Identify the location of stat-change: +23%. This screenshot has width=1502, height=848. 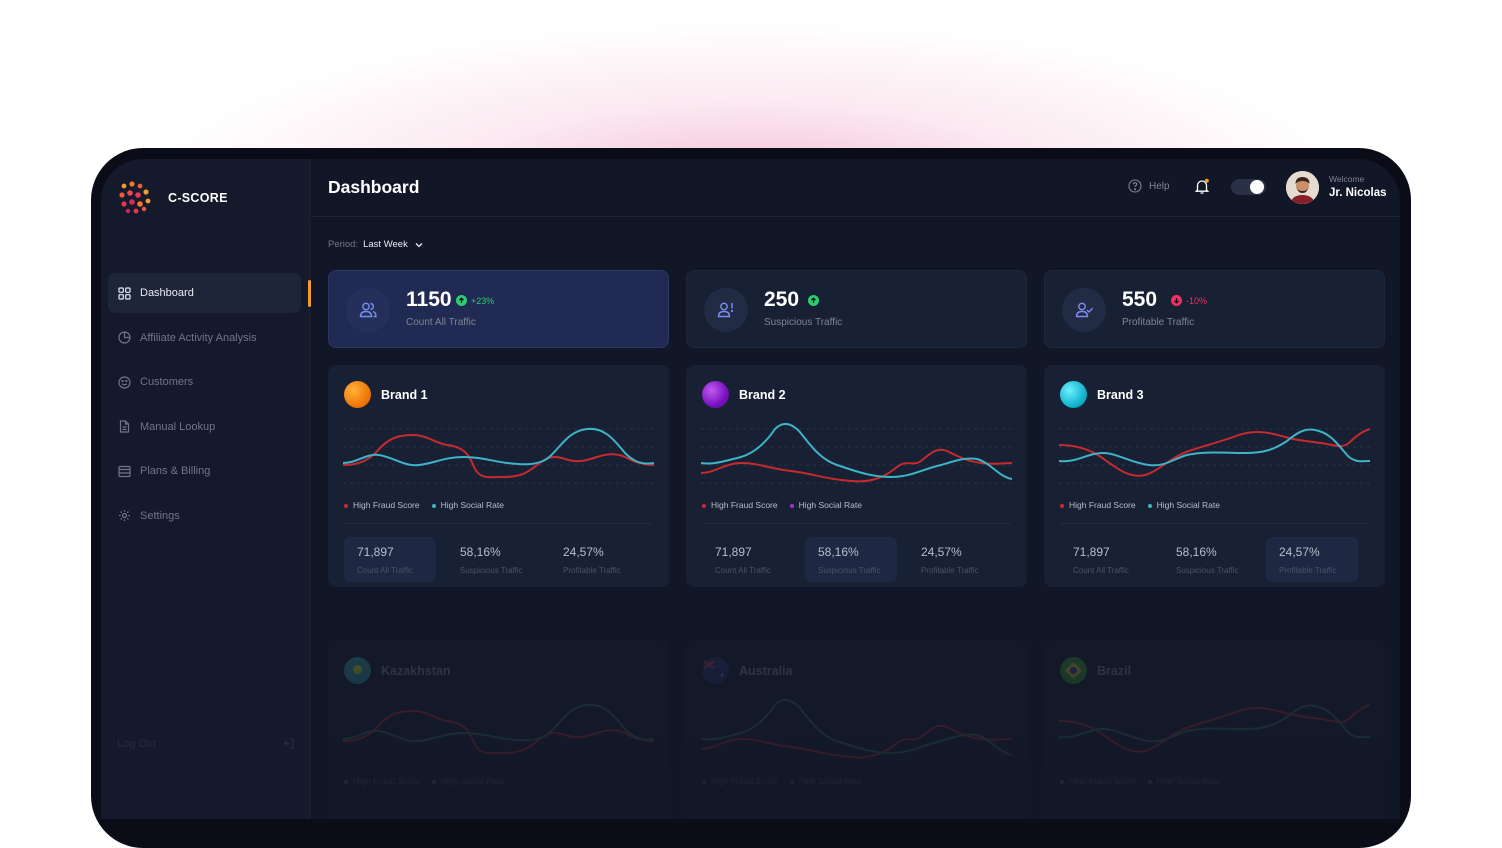
(483, 300).